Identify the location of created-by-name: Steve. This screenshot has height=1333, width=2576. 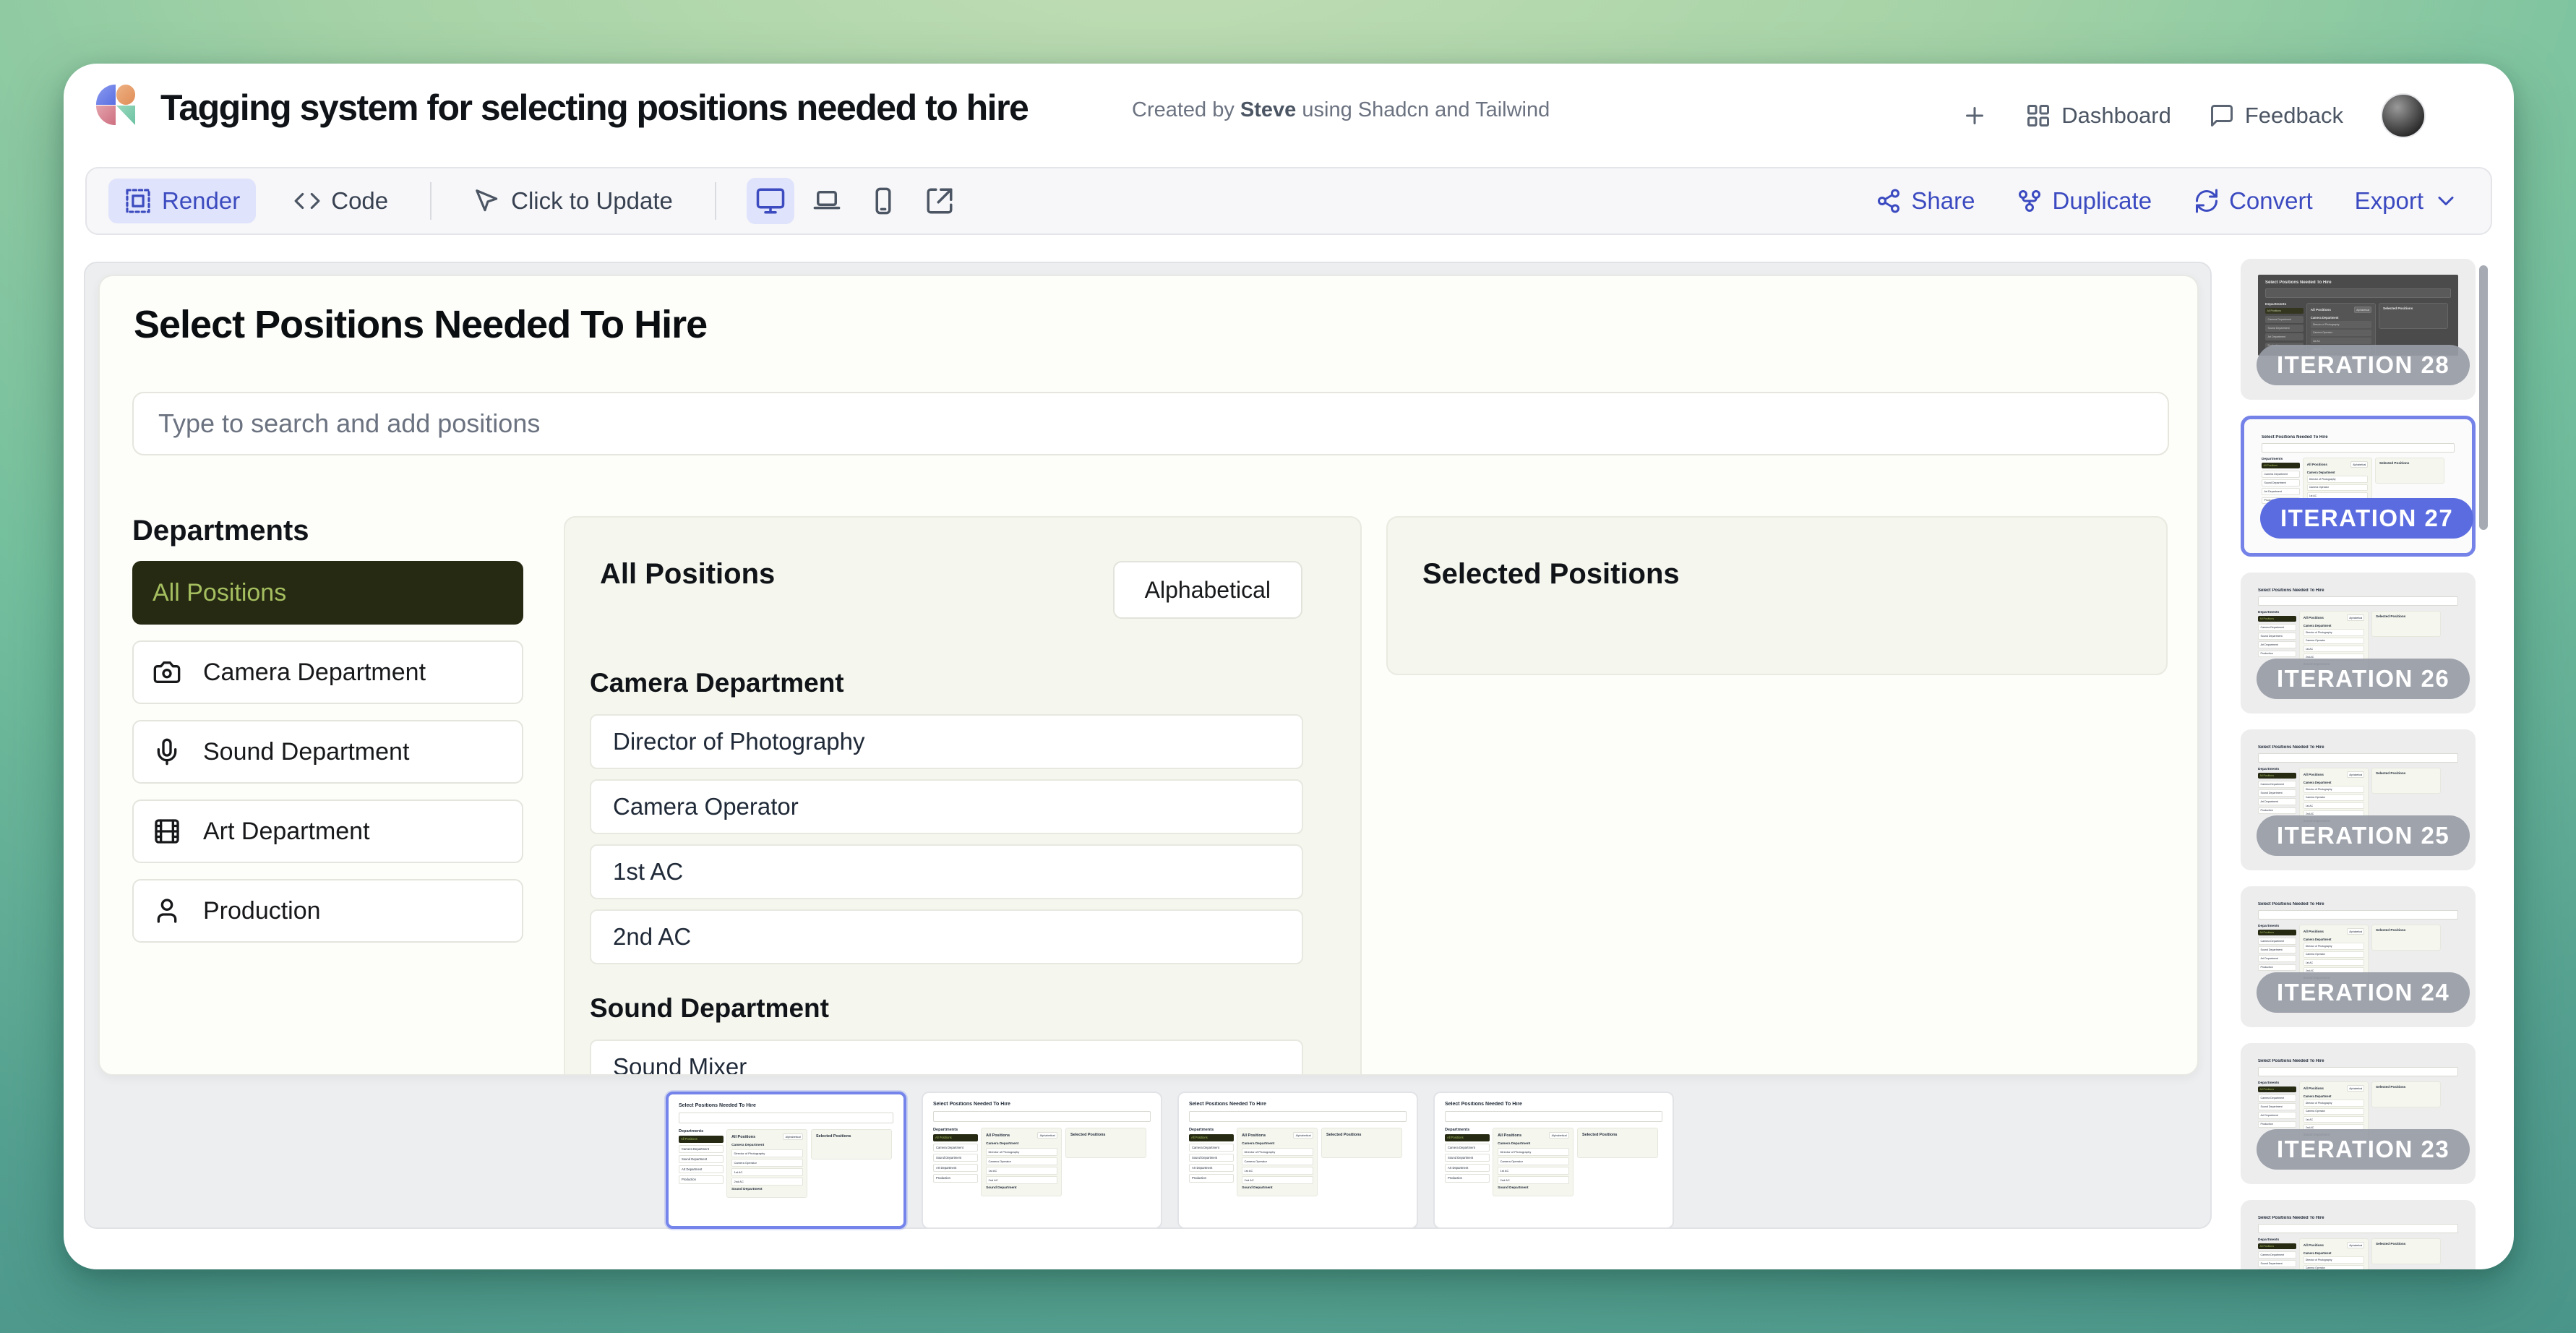
(1269, 109).